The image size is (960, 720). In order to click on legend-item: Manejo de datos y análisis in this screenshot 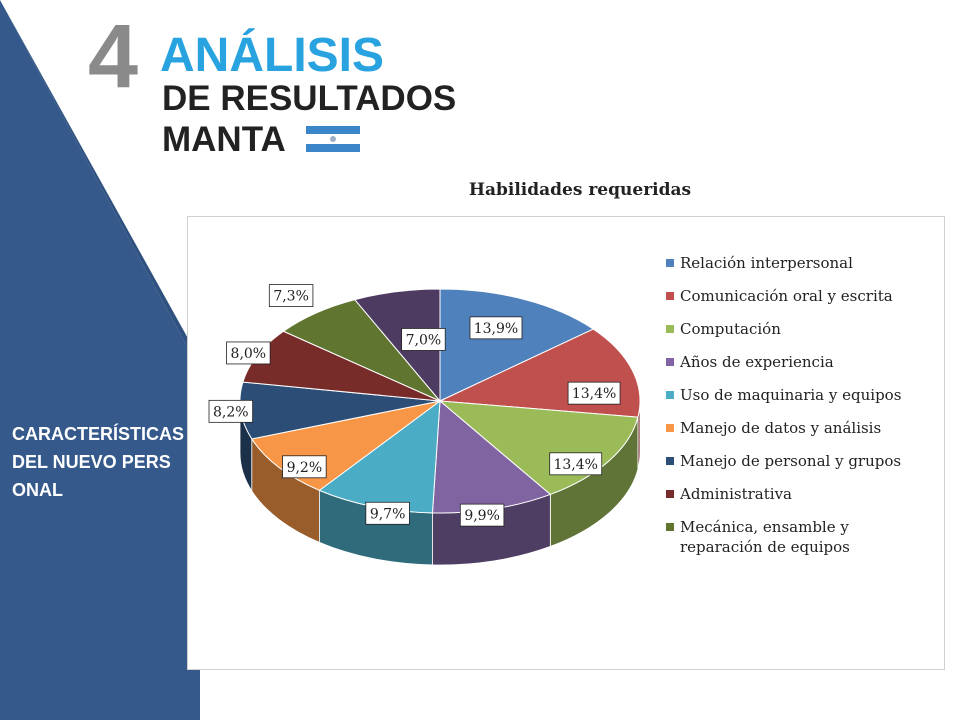, I will do `click(801, 428)`.